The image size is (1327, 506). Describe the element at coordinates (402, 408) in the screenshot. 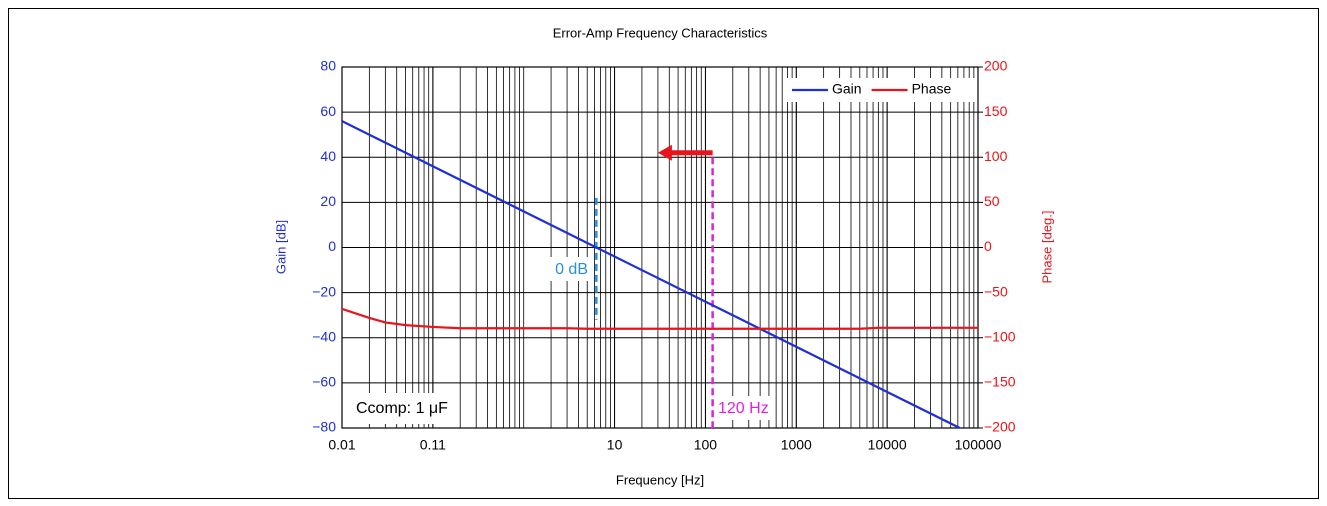

I see `annotation-text: Ccomp: 1 μF` at that location.